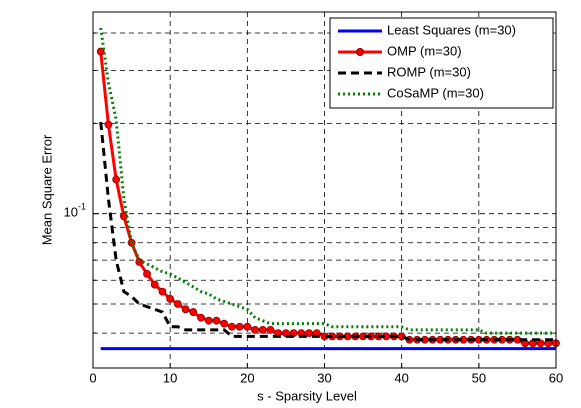 This screenshot has width=581, height=408. Describe the element at coordinates (435, 92) in the screenshot. I see `legend-label: CoSaMP (m=30)` at that location.